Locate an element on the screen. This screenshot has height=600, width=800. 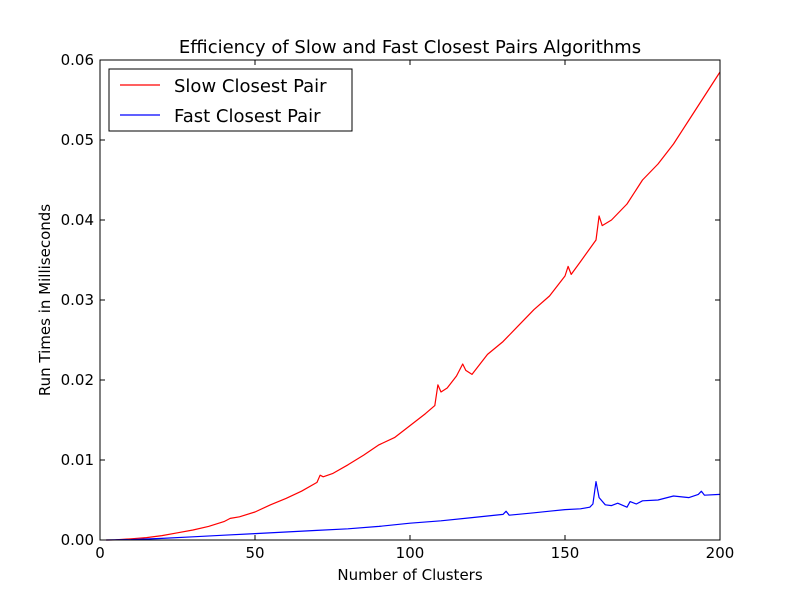
y-tick-label: 0.04 is located at coordinates (77, 220).